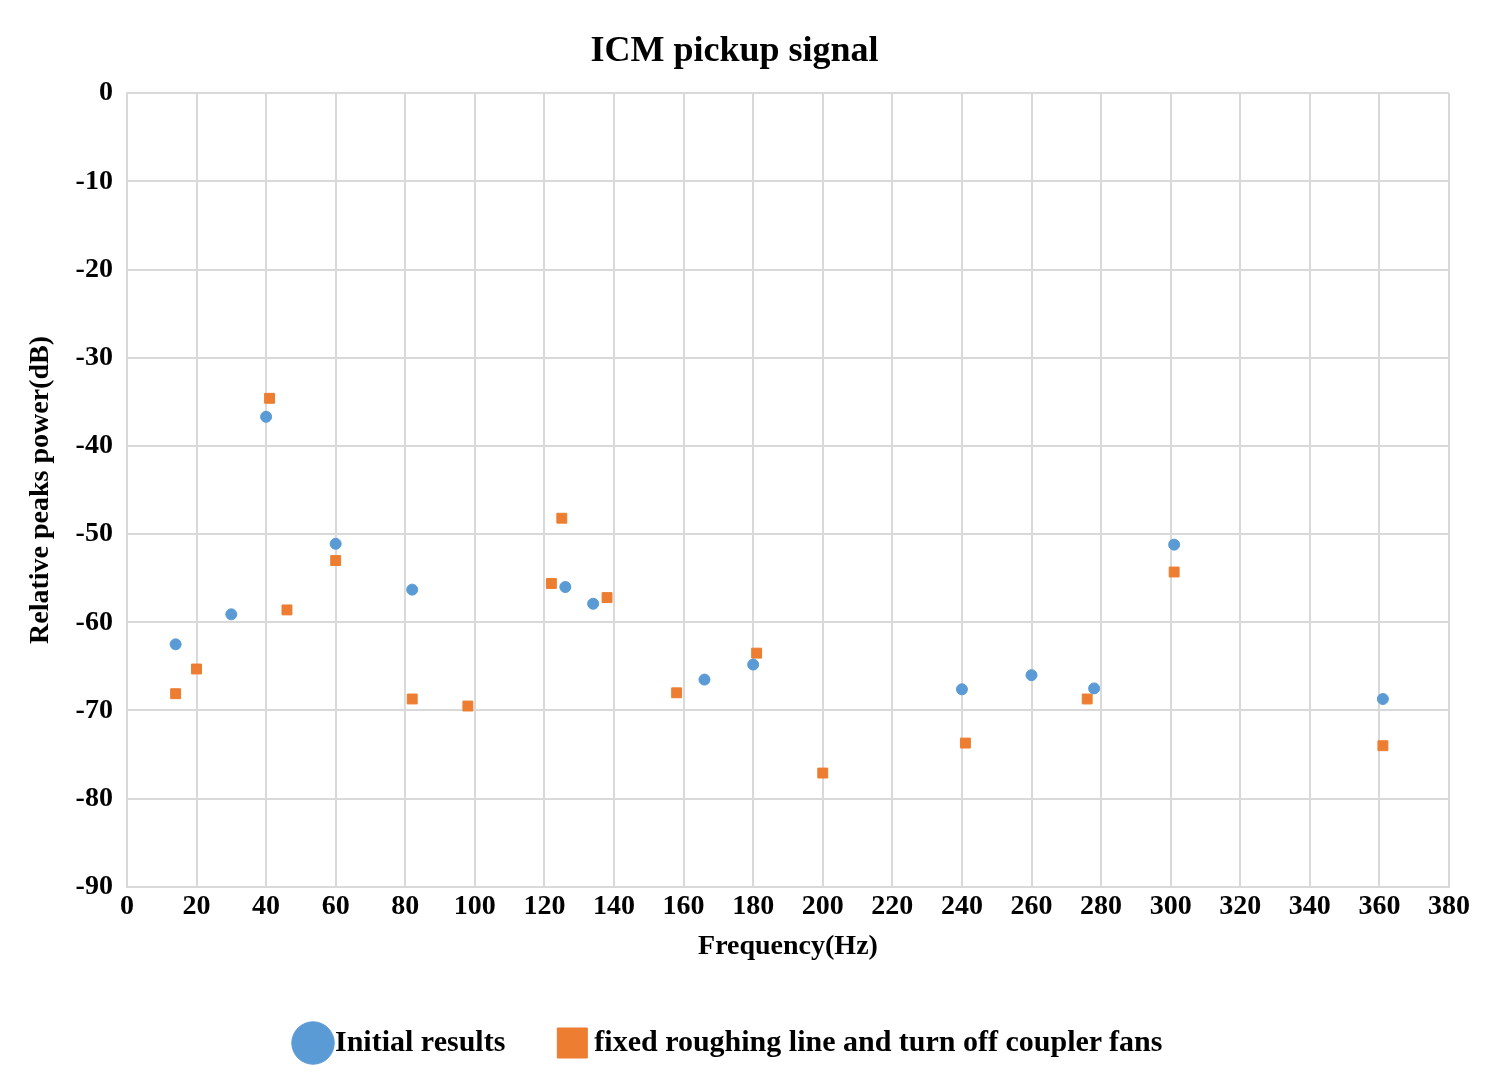 The image size is (1489, 1078). Describe the element at coordinates (614, 904) in the screenshot. I see `x-tick-label: 140` at that location.